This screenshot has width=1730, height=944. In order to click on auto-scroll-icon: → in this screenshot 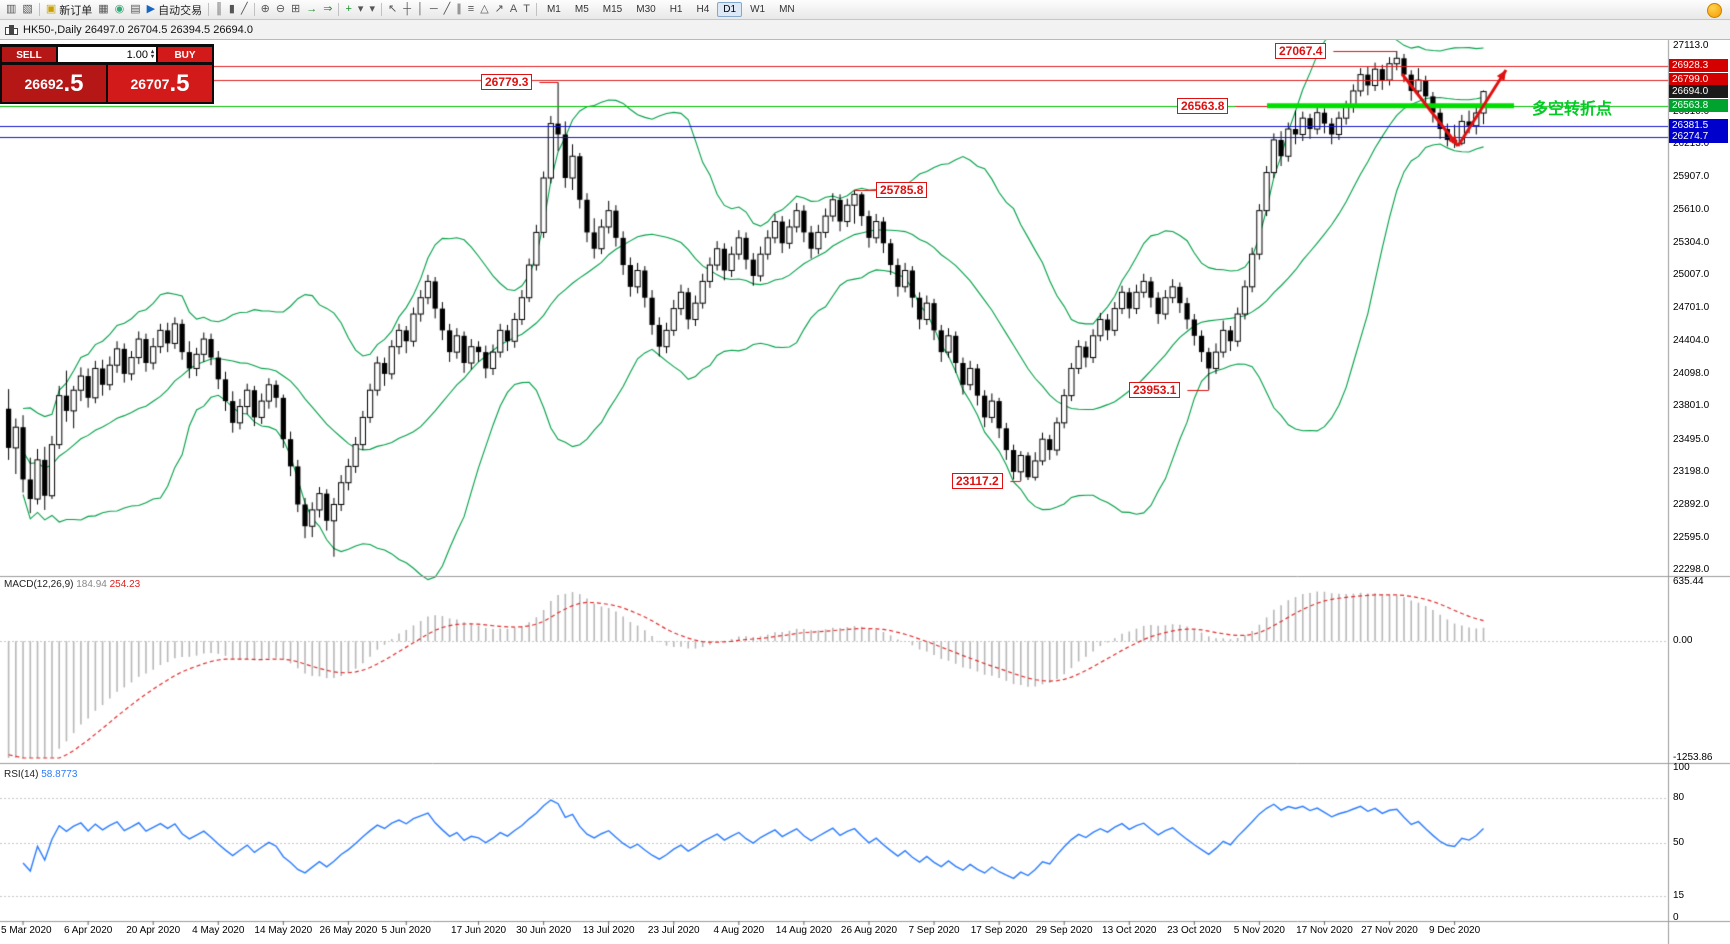, I will do `click(312, 9)`.